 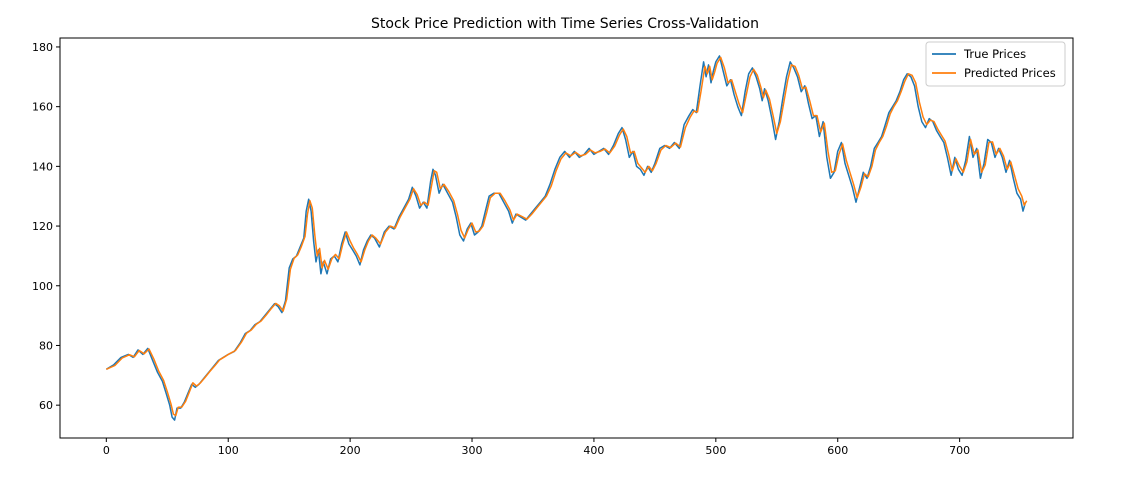 What do you see at coordinates (593, 450) in the screenshot?
I see `x-tick-label: 400` at bounding box center [593, 450].